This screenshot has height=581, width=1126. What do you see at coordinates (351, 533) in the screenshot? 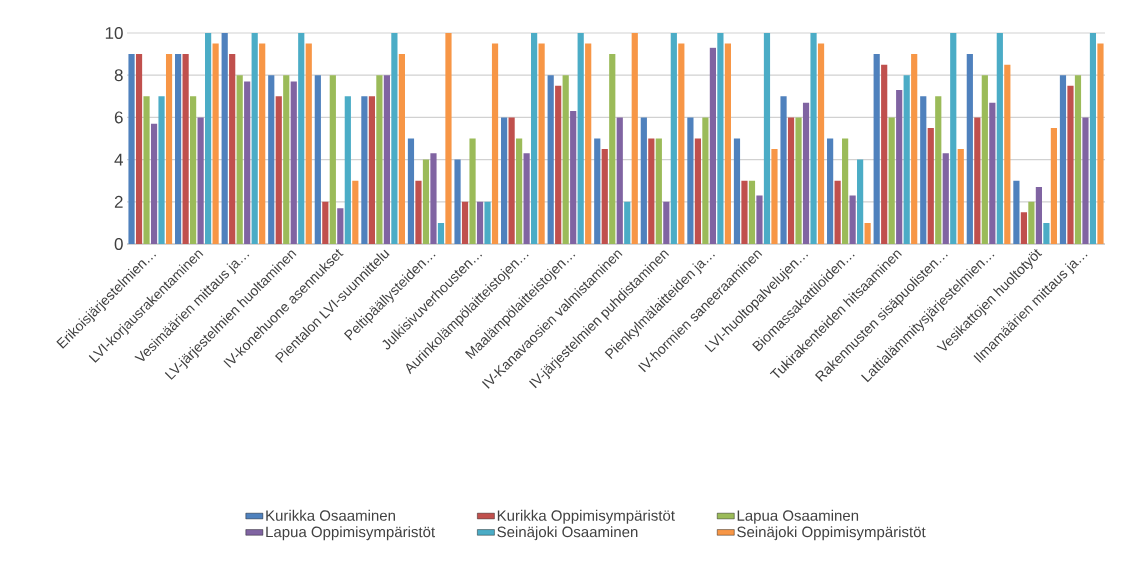
I see `legend-label: Lapua Oppimisympäristöt` at bounding box center [351, 533].